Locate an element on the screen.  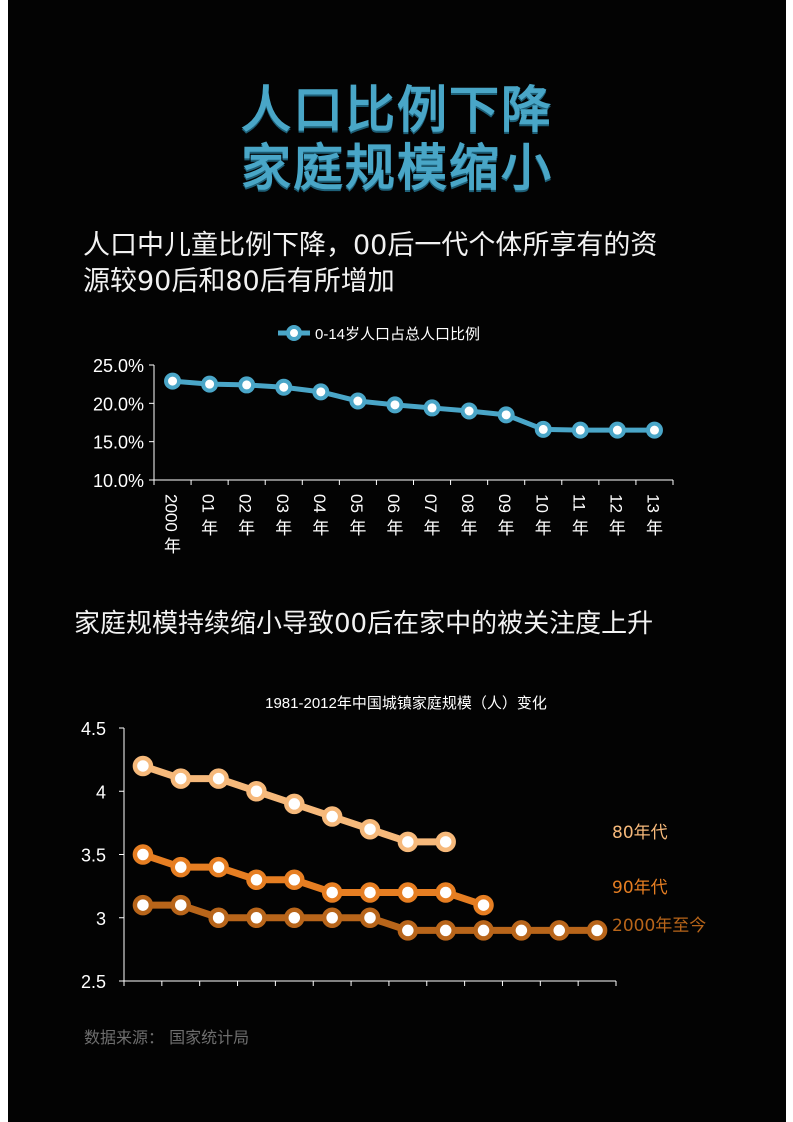
y-tick-label: 4.5 is located at coordinates (93, 729).